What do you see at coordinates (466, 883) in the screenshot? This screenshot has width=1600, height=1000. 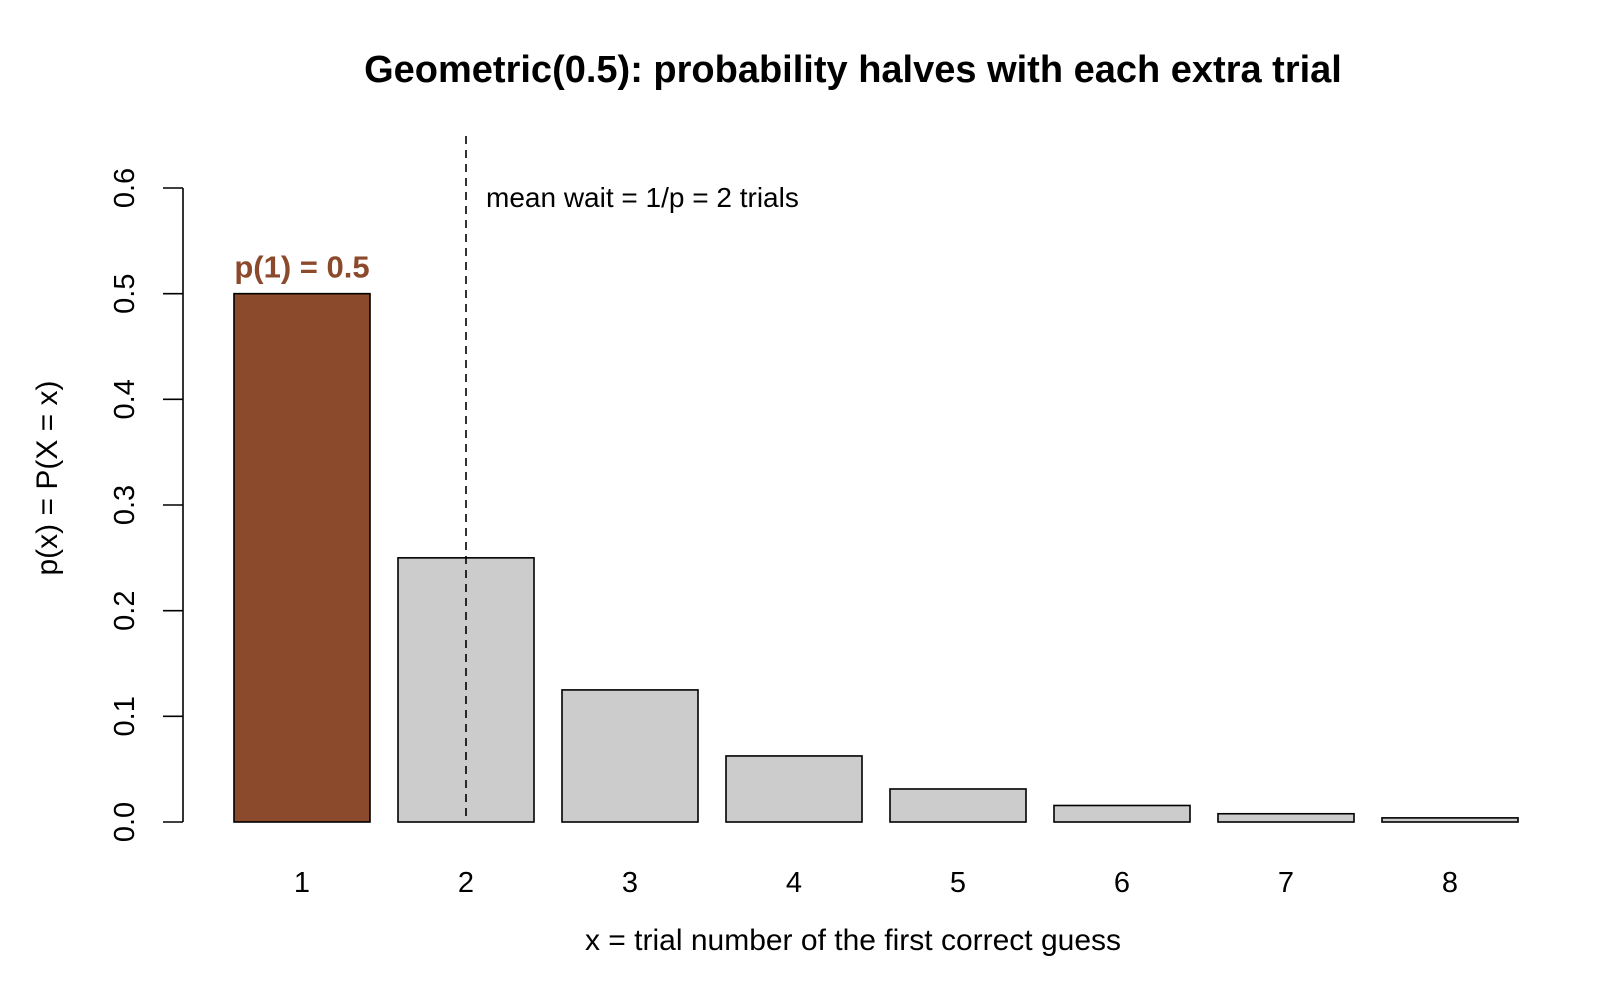 I see `x-tick-label: 2` at bounding box center [466, 883].